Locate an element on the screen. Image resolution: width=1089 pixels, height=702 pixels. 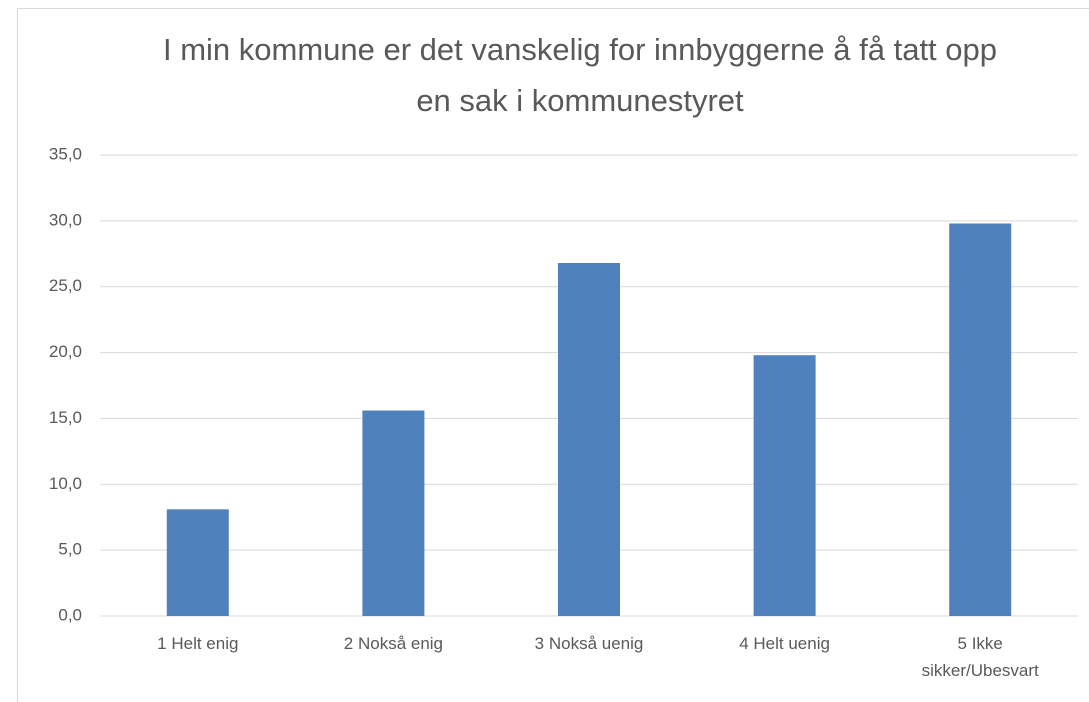
y-tick-label: 5,0 is located at coordinates (70, 549).